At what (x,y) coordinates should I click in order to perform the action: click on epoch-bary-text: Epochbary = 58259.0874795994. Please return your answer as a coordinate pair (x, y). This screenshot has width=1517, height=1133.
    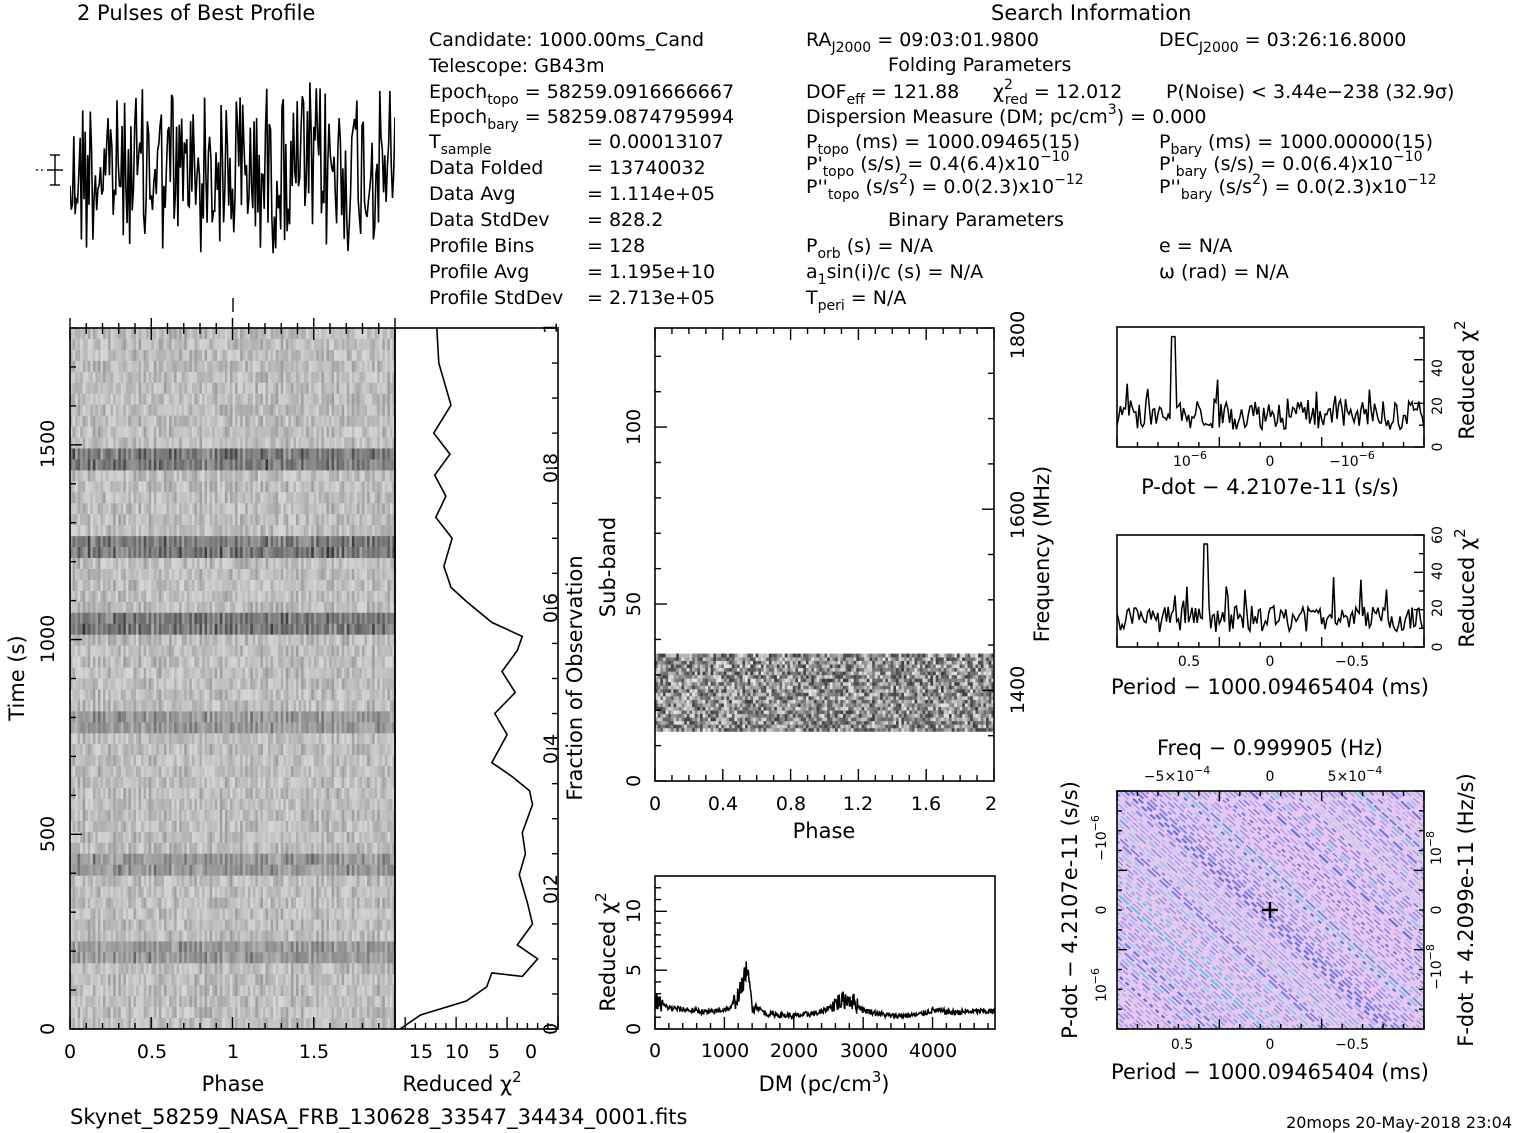
    Looking at the image, I should click on (581, 119).